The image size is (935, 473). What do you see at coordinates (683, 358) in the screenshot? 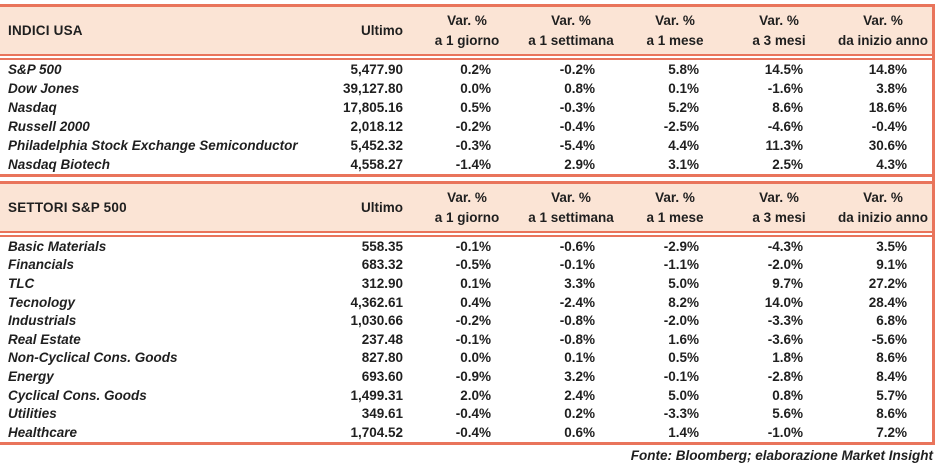
I see `value-cell: 0.5%` at bounding box center [683, 358].